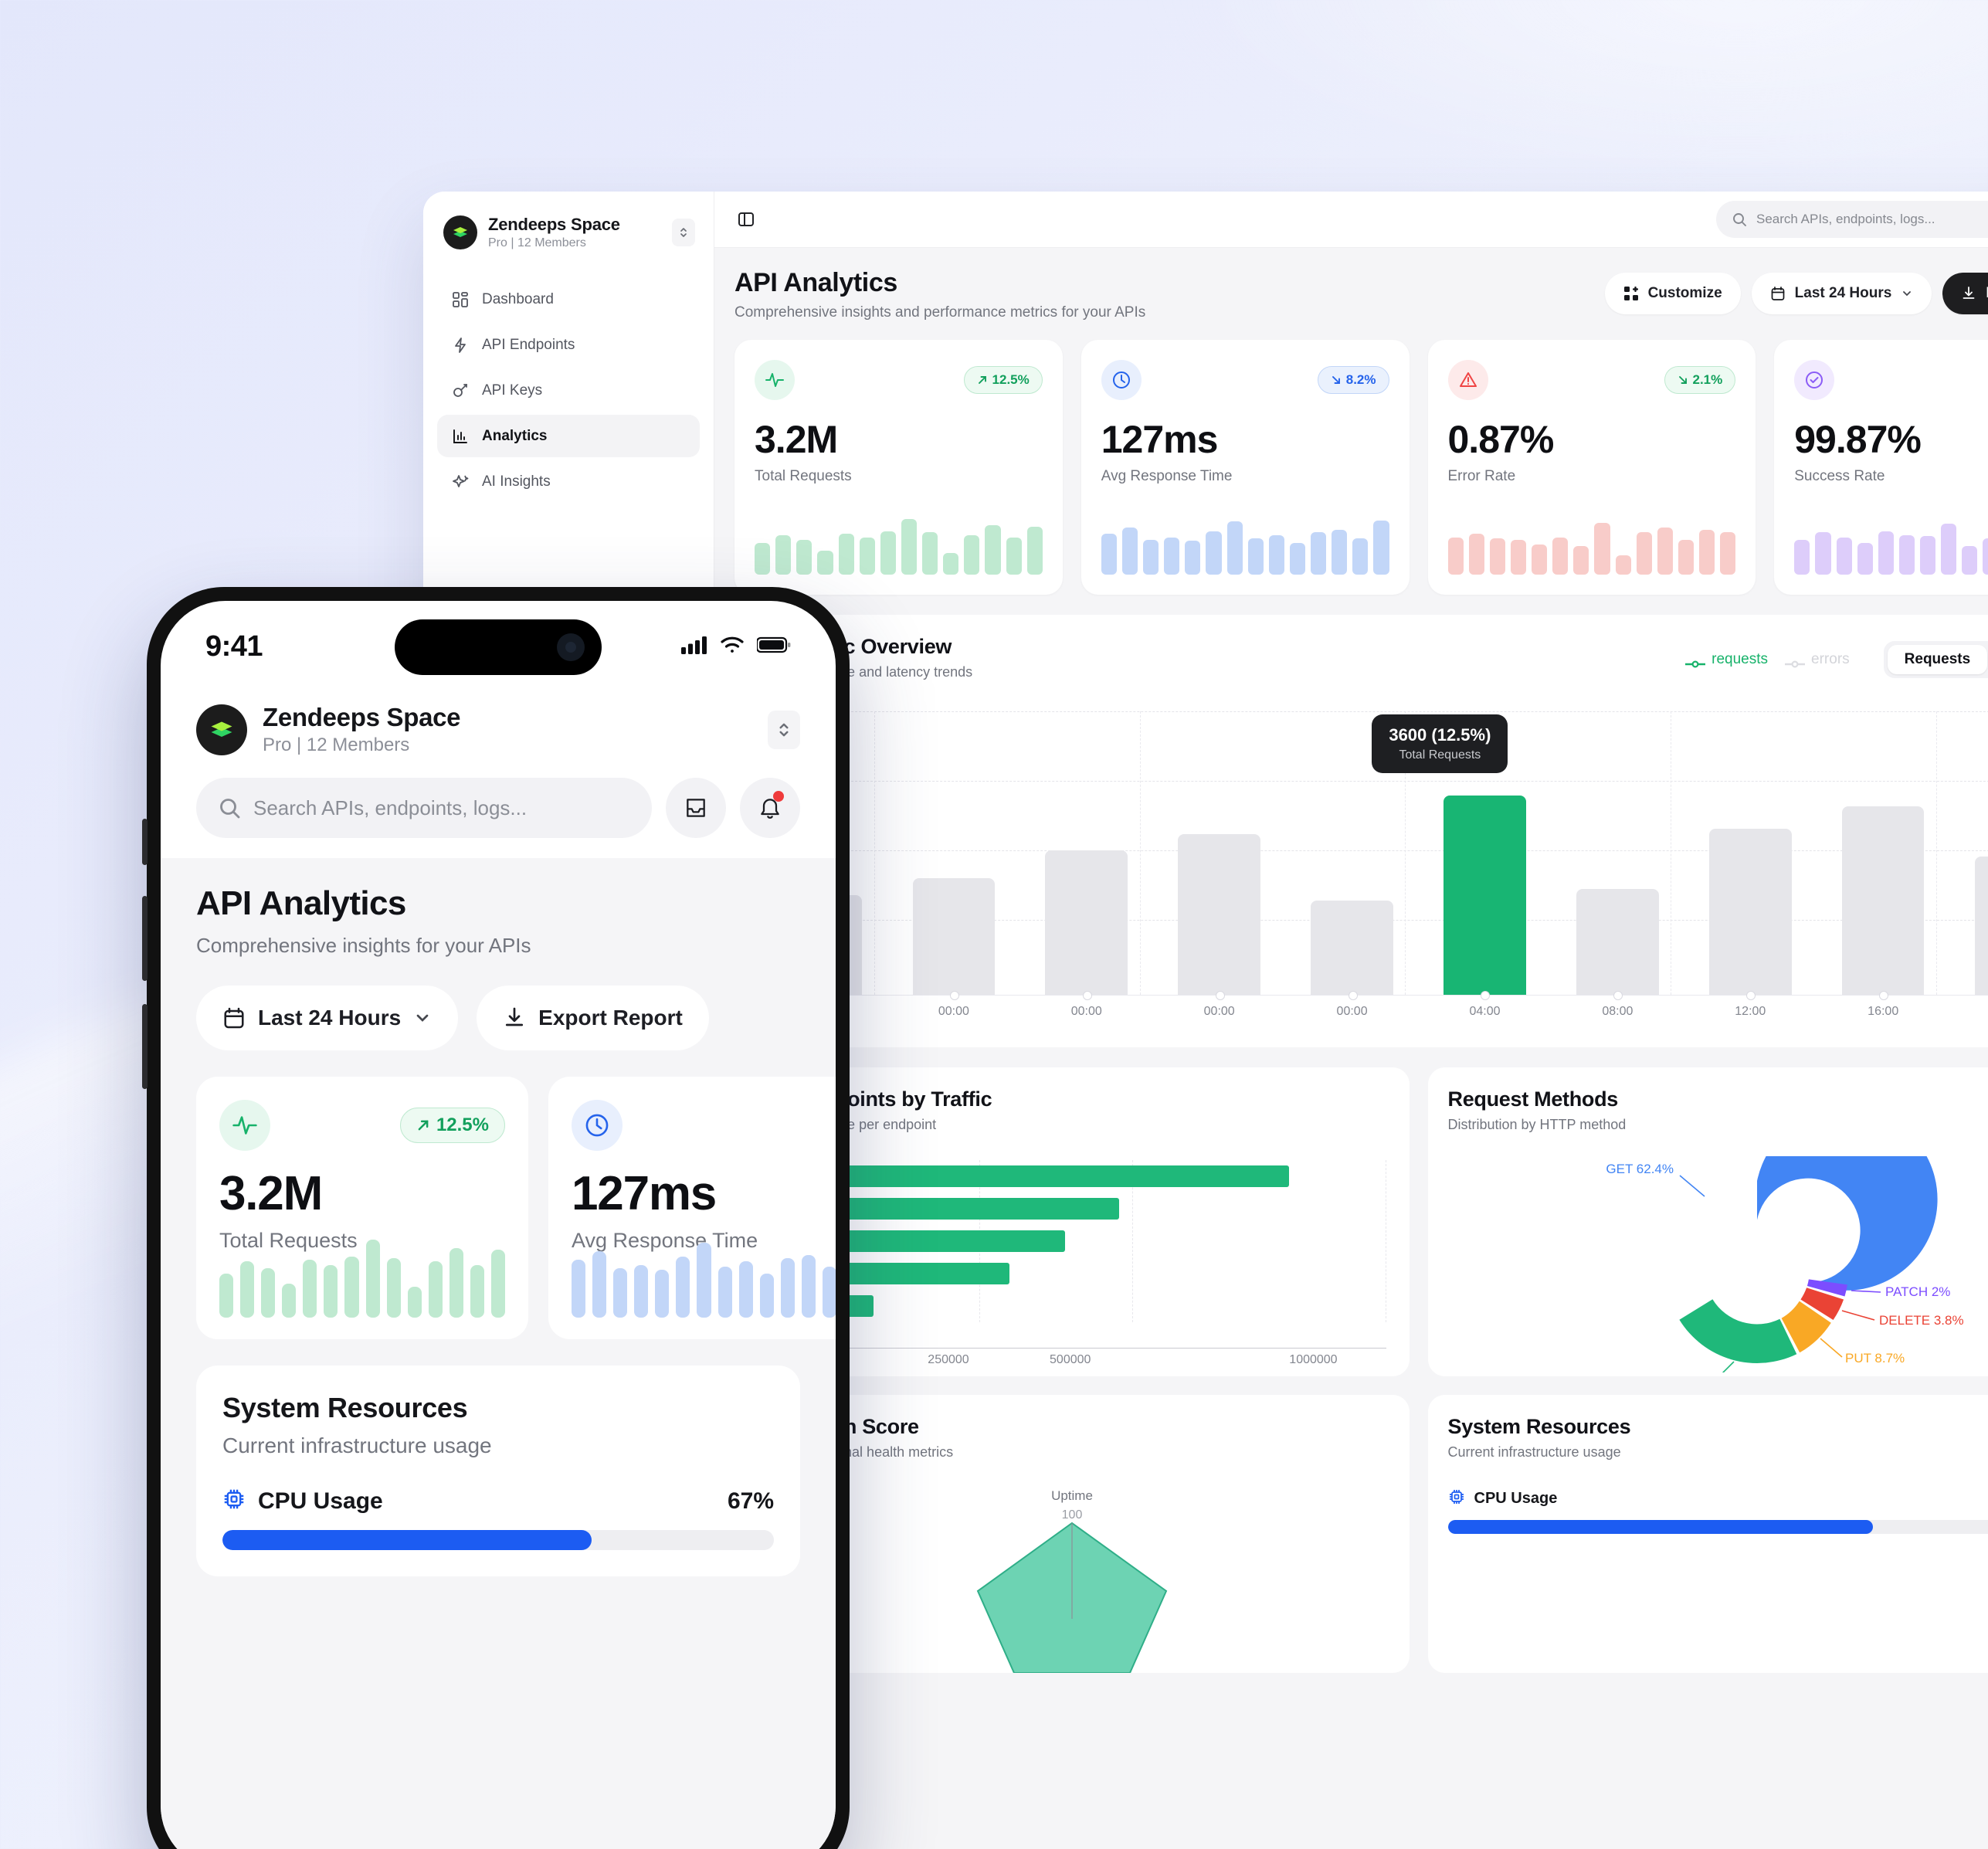 The height and width of the screenshot is (1849, 1988). I want to click on sidebar-label: Analytics, so click(515, 435).